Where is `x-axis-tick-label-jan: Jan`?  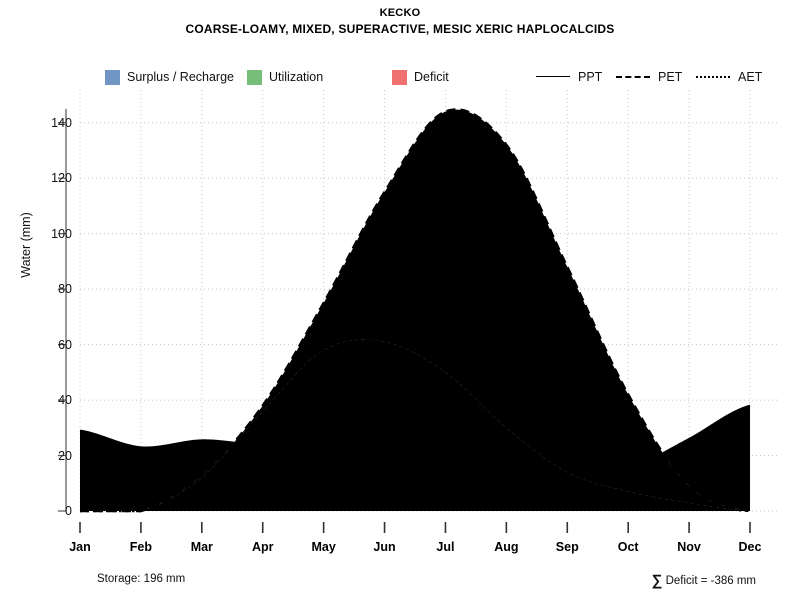 x-axis-tick-label-jan: Jan is located at coordinates (80, 547).